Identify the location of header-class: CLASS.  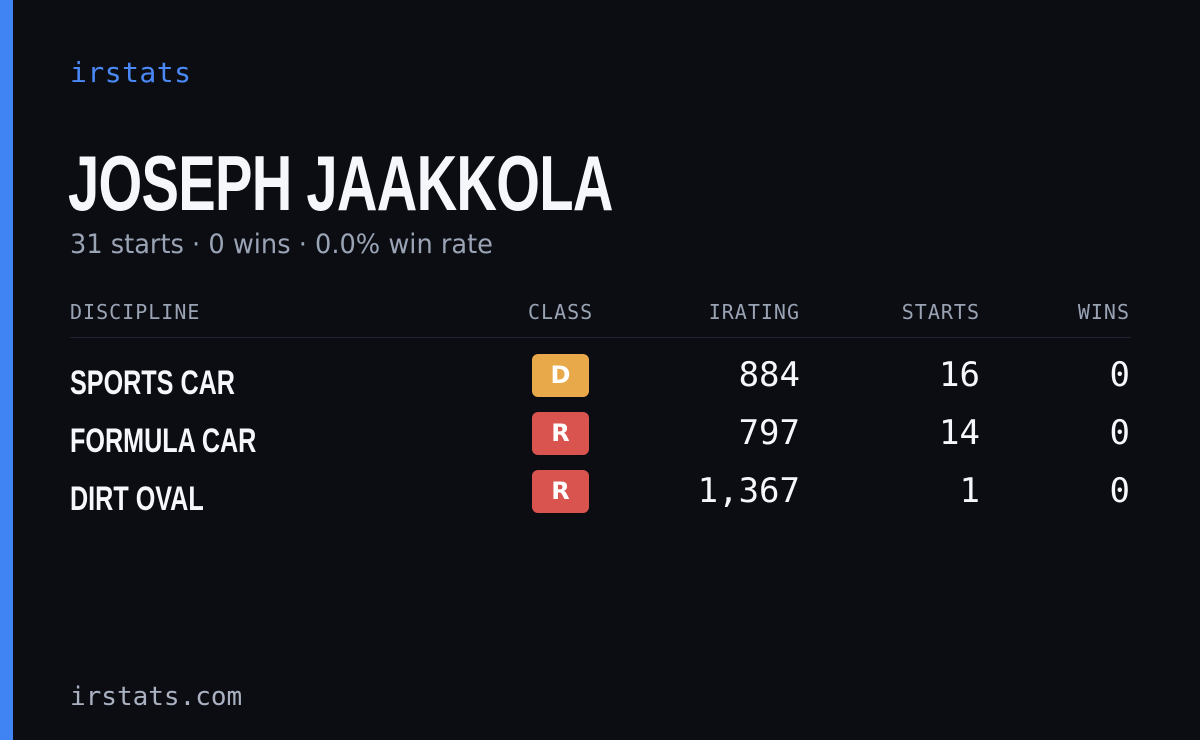
(561, 312).